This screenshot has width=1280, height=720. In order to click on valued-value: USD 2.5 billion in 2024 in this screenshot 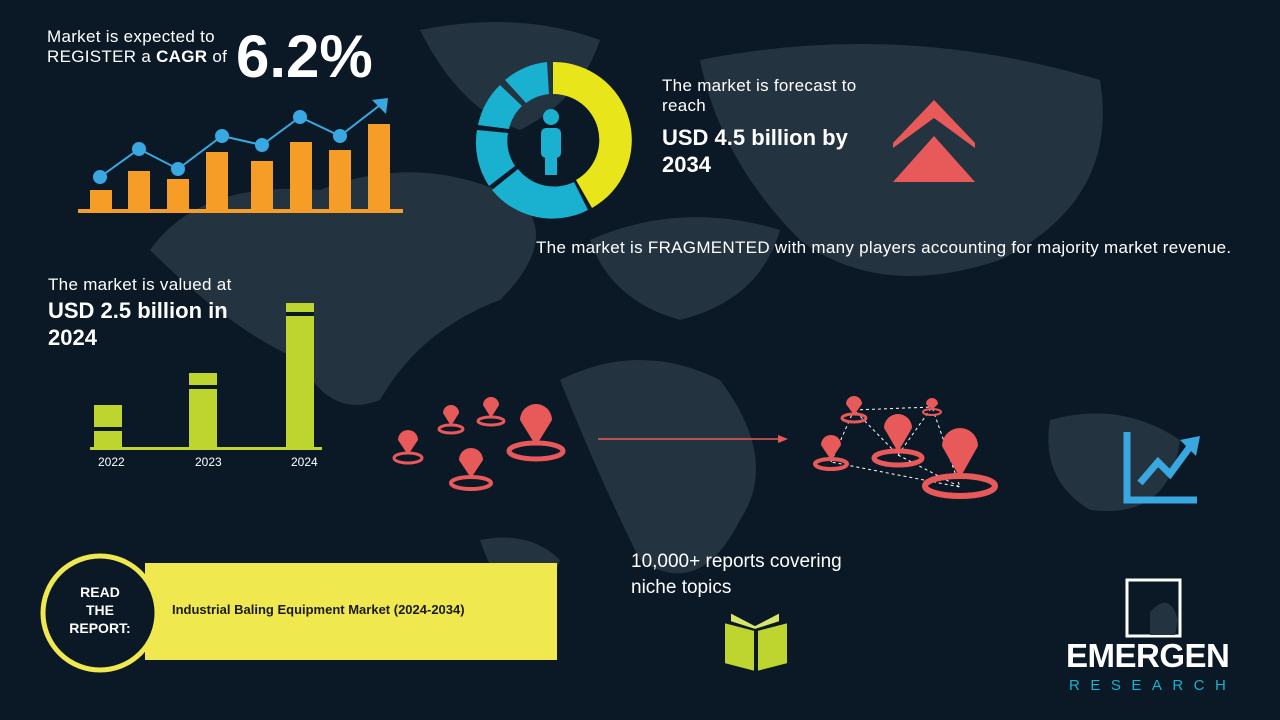, I will do `click(138, 324)`.